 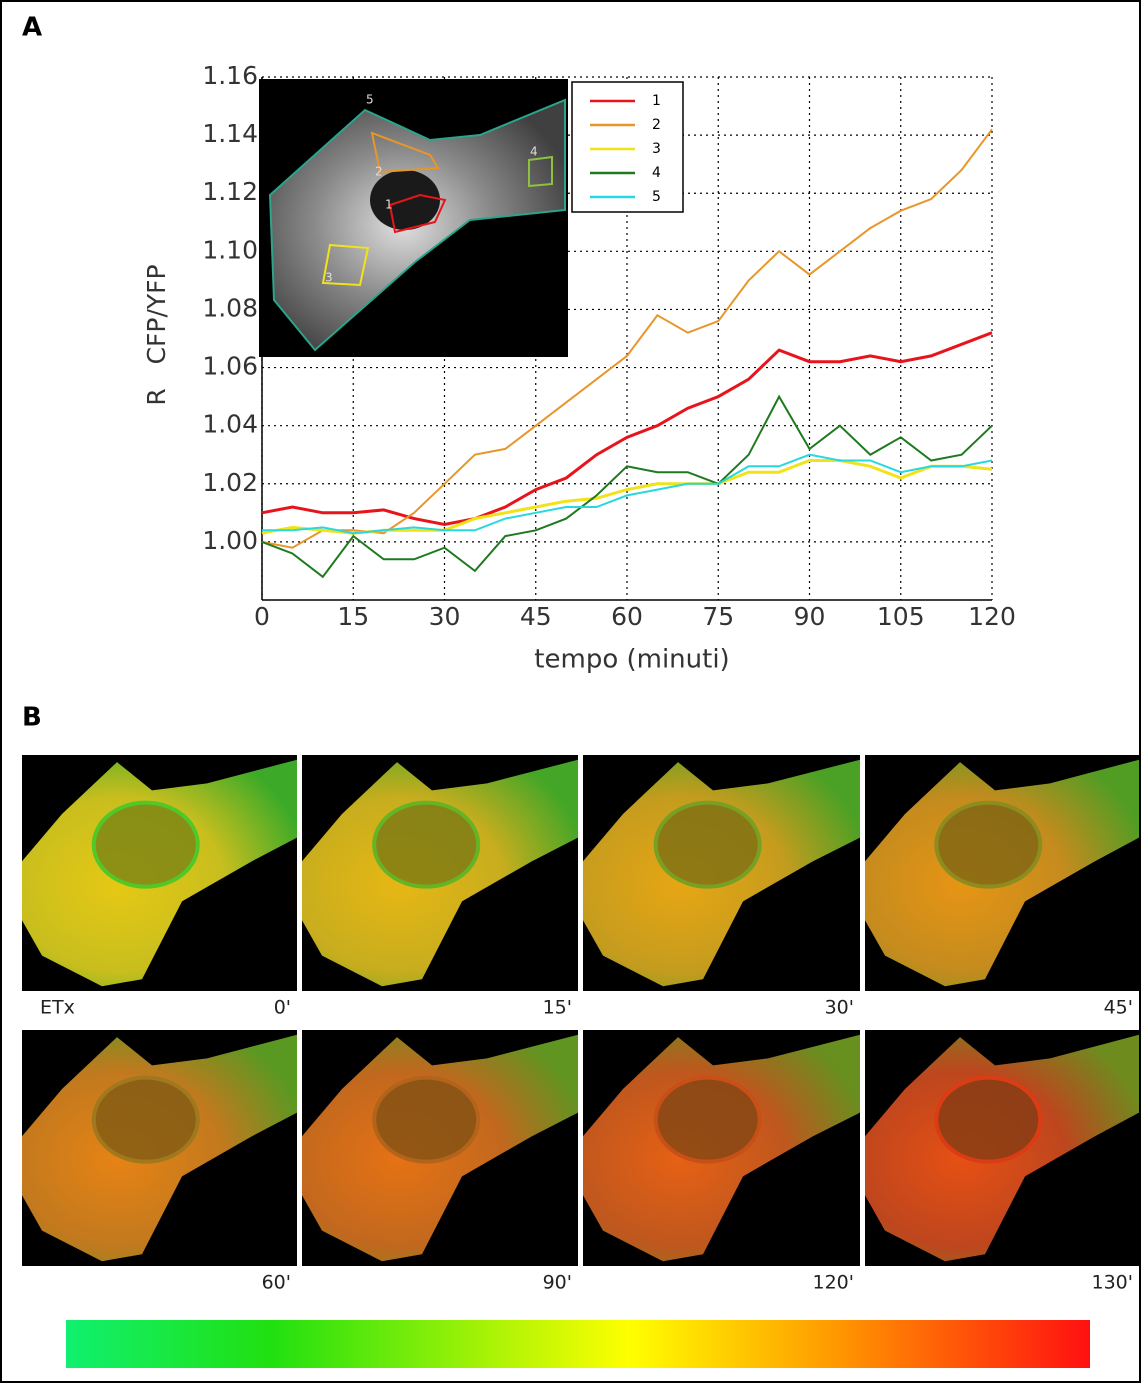 What do you see at coordinates (230, 540) in the screenshot?
I see `y-tick-label: 1.00` at bounding box center [230, 540].